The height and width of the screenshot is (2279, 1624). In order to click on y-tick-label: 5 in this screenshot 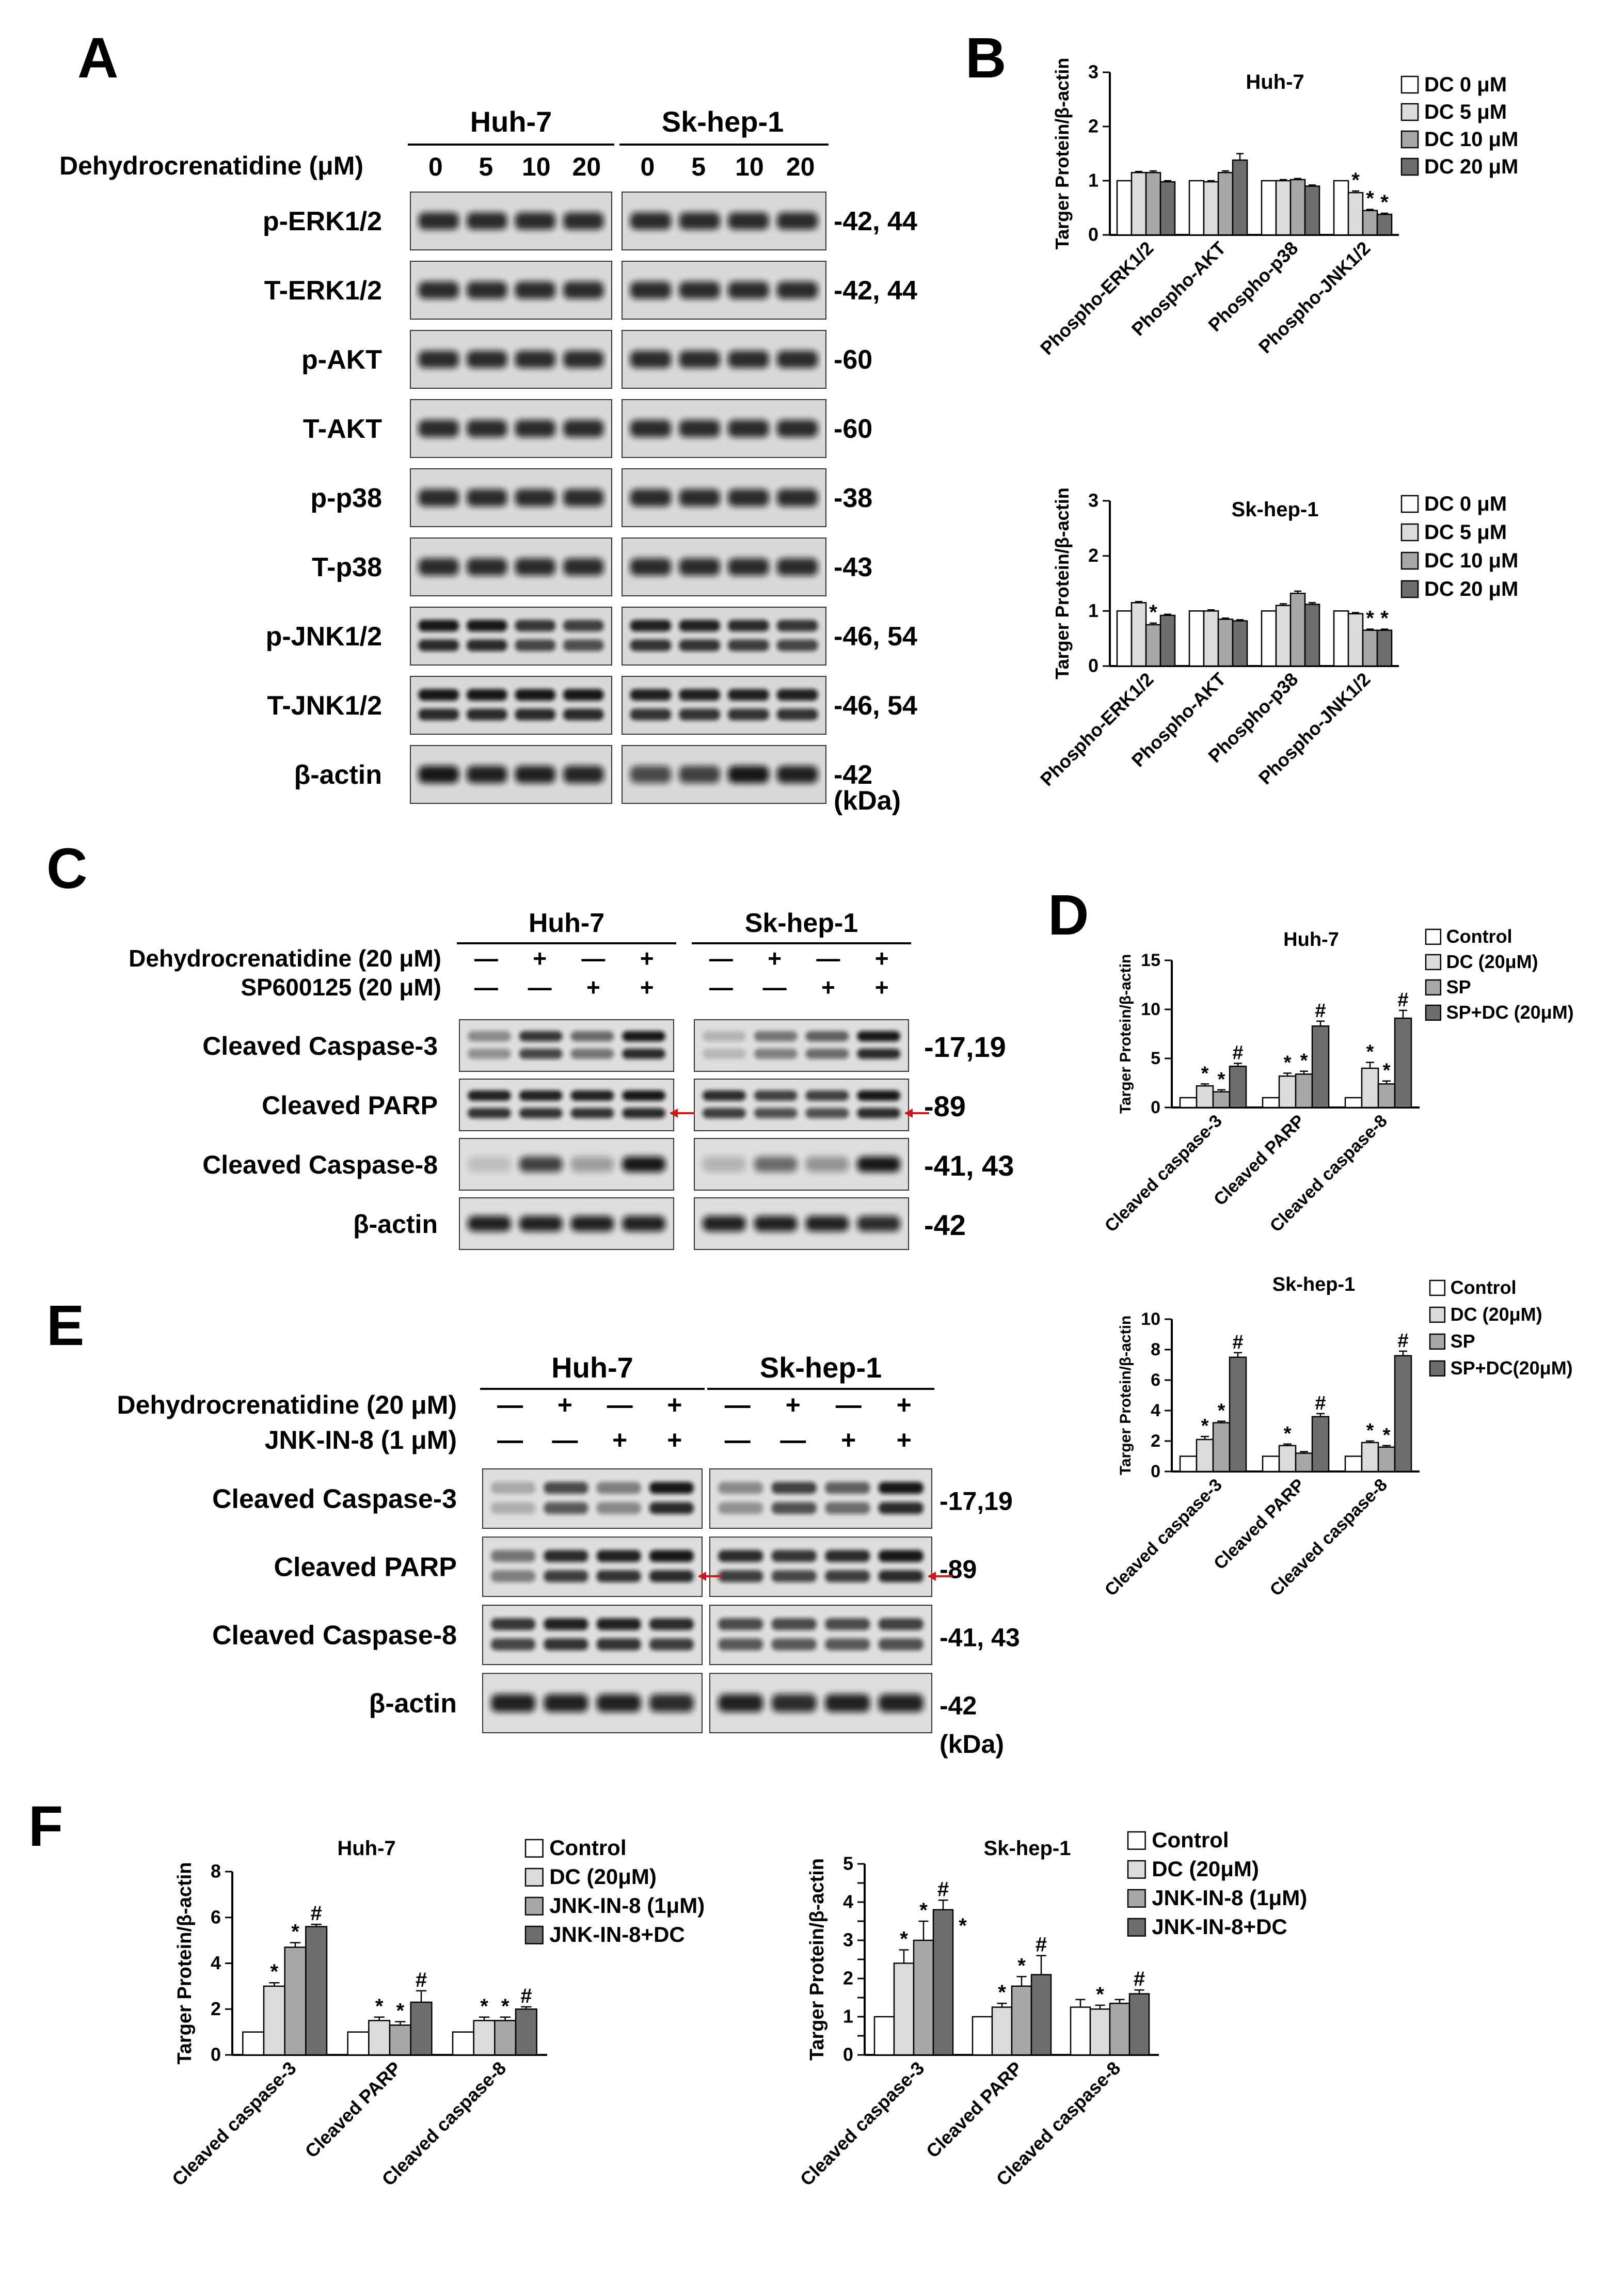, I will do `click(1155, 1058)`.